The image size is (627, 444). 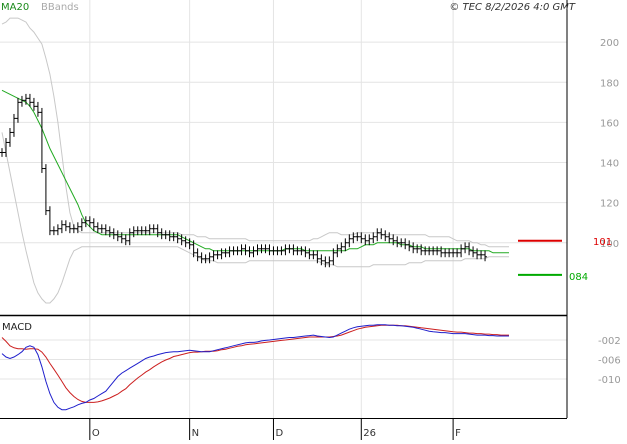 I want to click on support-label: 084, so click(x=578, y=277).